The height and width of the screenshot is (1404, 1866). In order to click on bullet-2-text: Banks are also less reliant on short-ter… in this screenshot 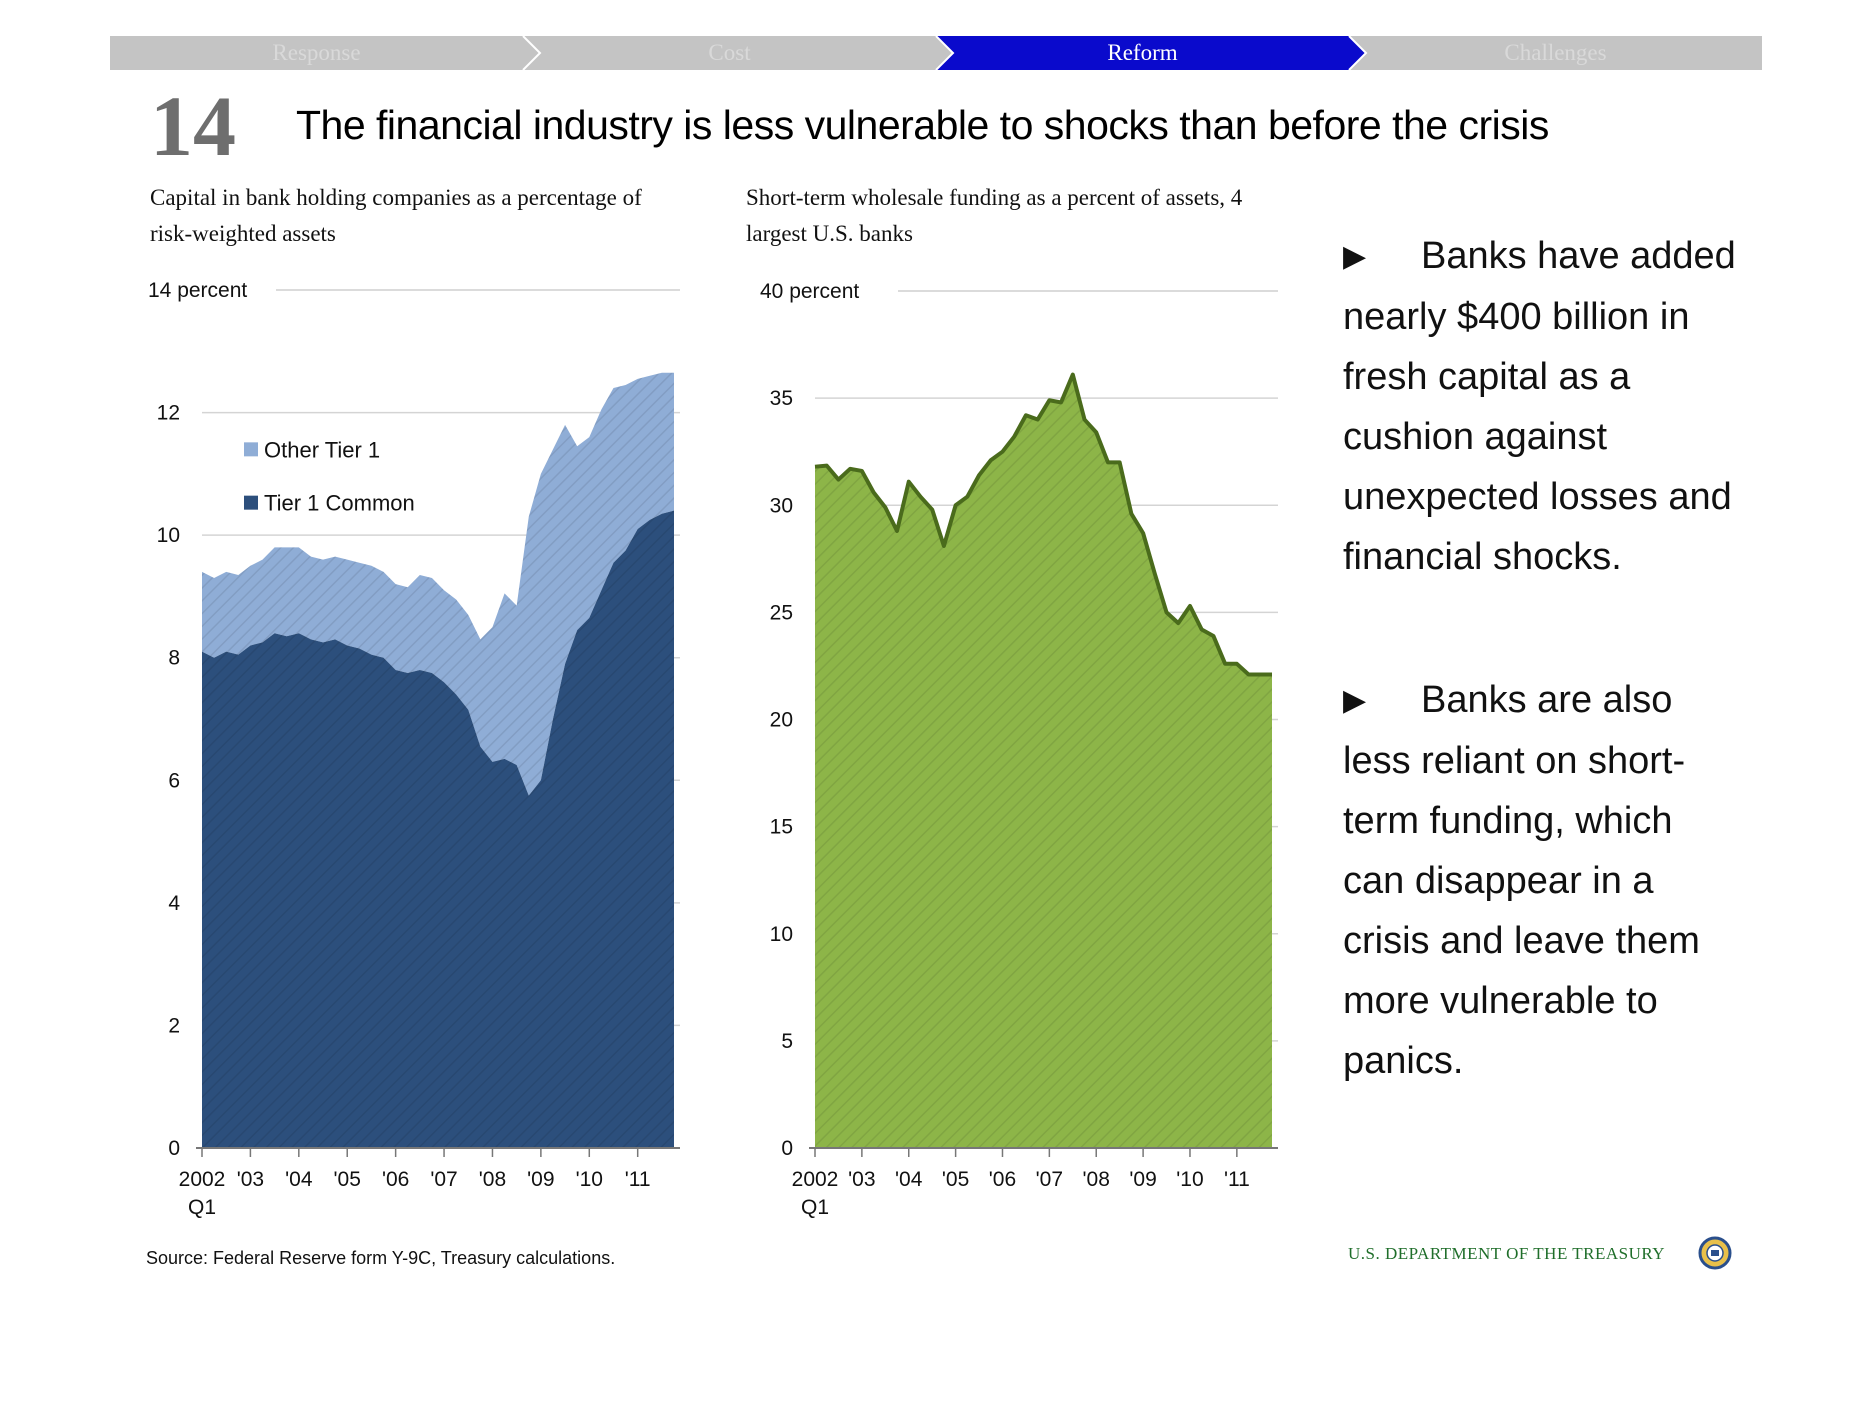, I will do `click(1521, 880)`.